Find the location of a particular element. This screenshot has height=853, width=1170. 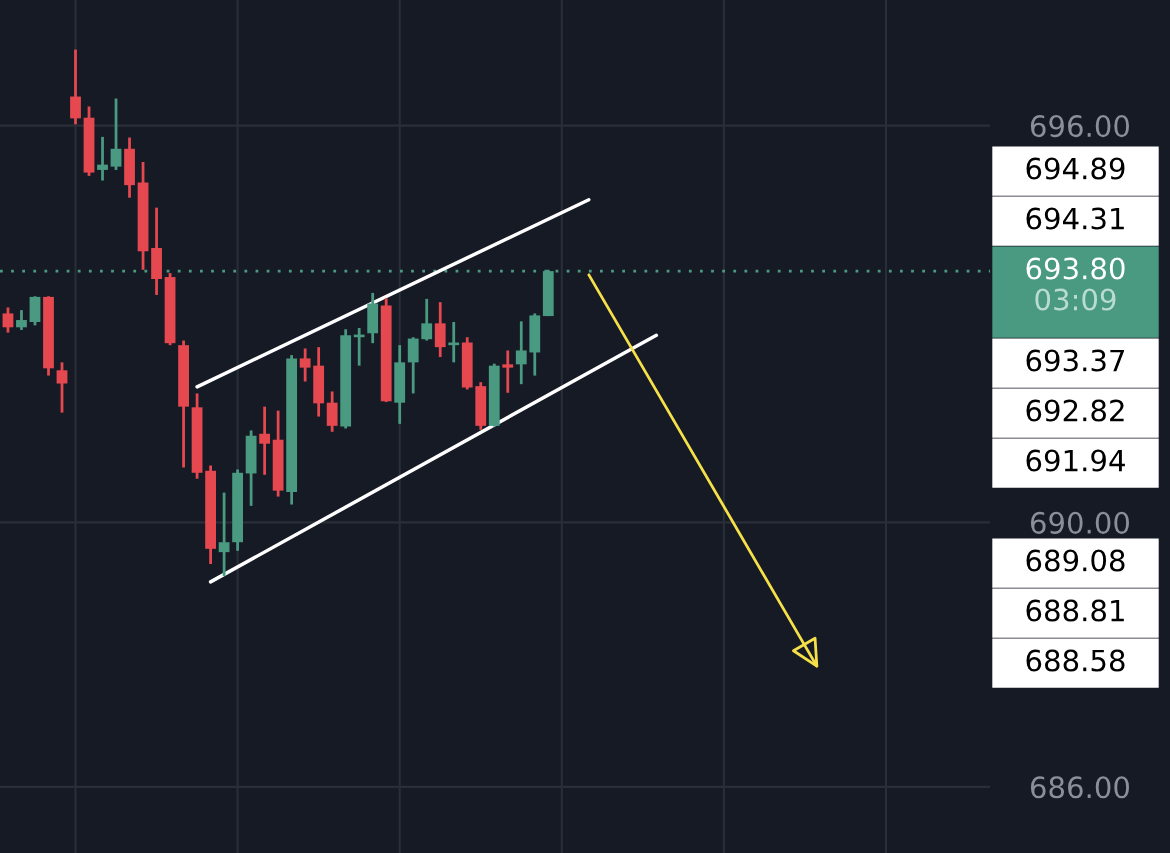

text: 691.94 is located at coordinates (1075, 460).